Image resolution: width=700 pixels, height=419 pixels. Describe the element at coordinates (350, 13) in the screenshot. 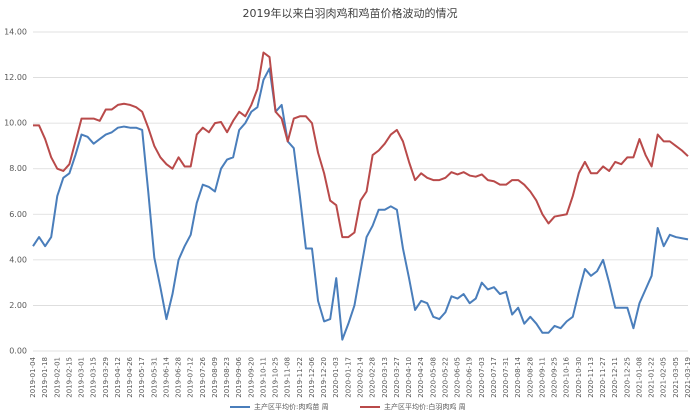

I see `chart-title: 2019年以来白羽肉鸡和鸡苗价格波动的情况` at that location.